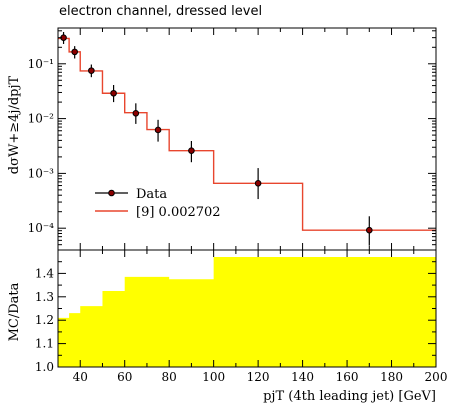 Image resolution: width=450 pixels, height=404 pixels. What do you see at coordinates (436, 377) in the screenshot?
I see `x-tick-label: 200` at bounding box center [436, 377].